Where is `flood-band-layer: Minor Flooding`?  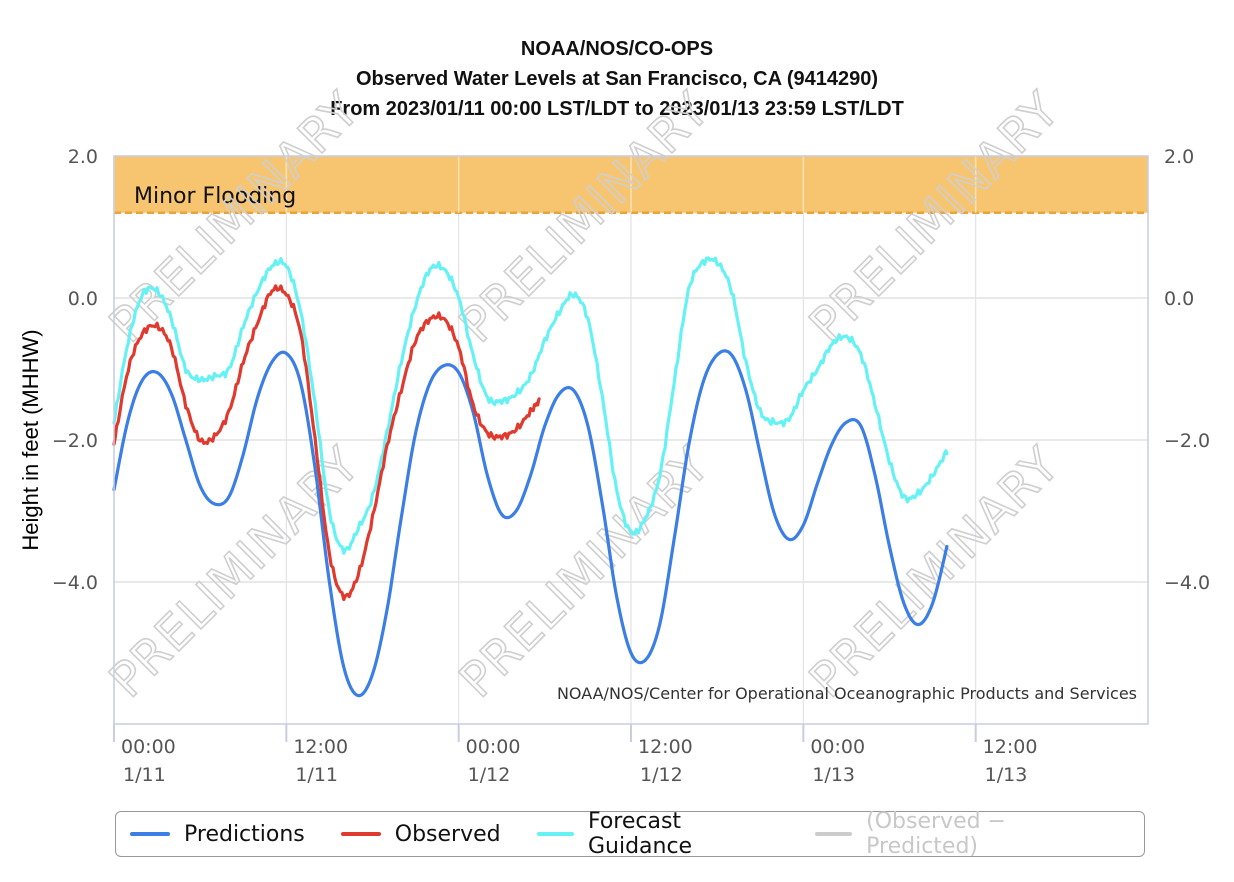 flood-band-layer: Minor Flooding is located at coordinates (630, 185).